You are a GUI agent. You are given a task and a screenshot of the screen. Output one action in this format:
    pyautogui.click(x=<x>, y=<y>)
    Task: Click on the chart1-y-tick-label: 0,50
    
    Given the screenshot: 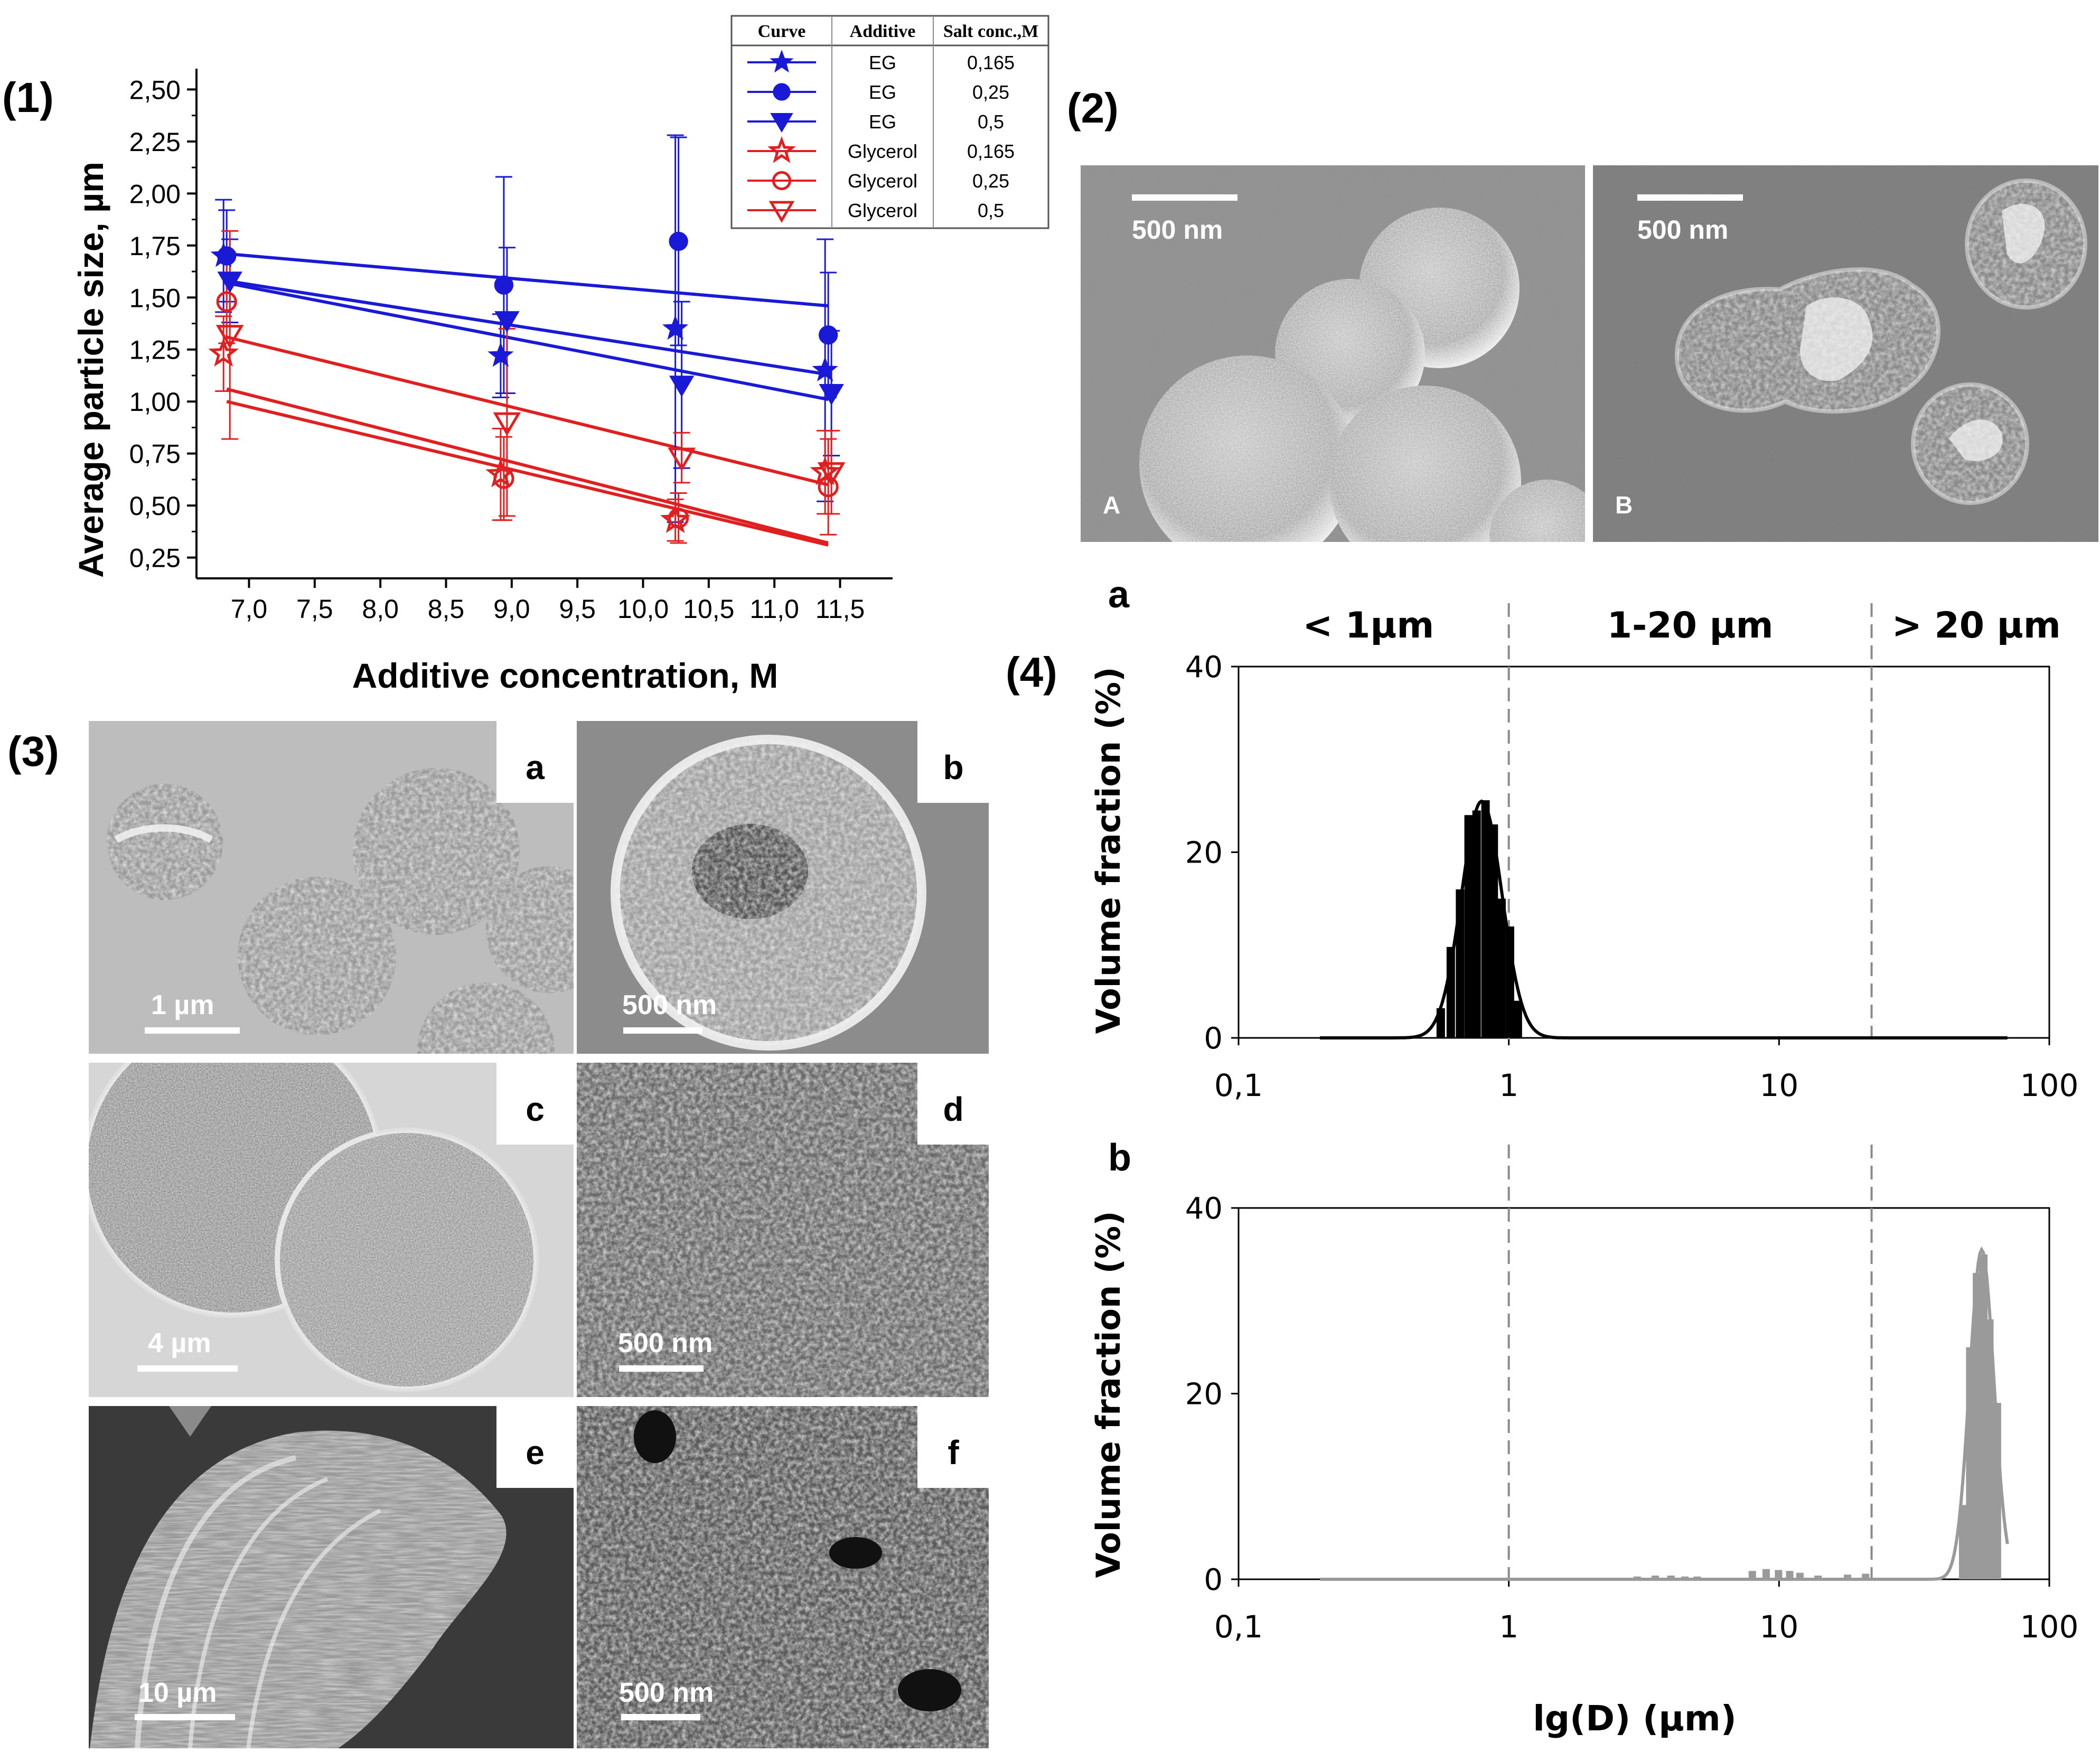 What is the action you would take?
    pyautogui.click(x=155, y=506)
    